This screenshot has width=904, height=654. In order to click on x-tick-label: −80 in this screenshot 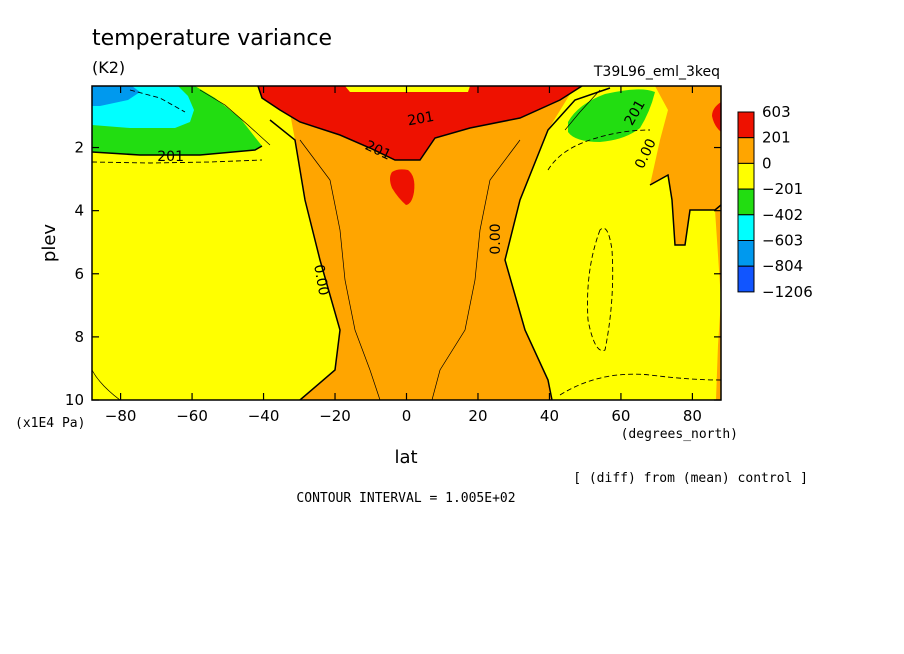, I will do `click(121, 416)`.